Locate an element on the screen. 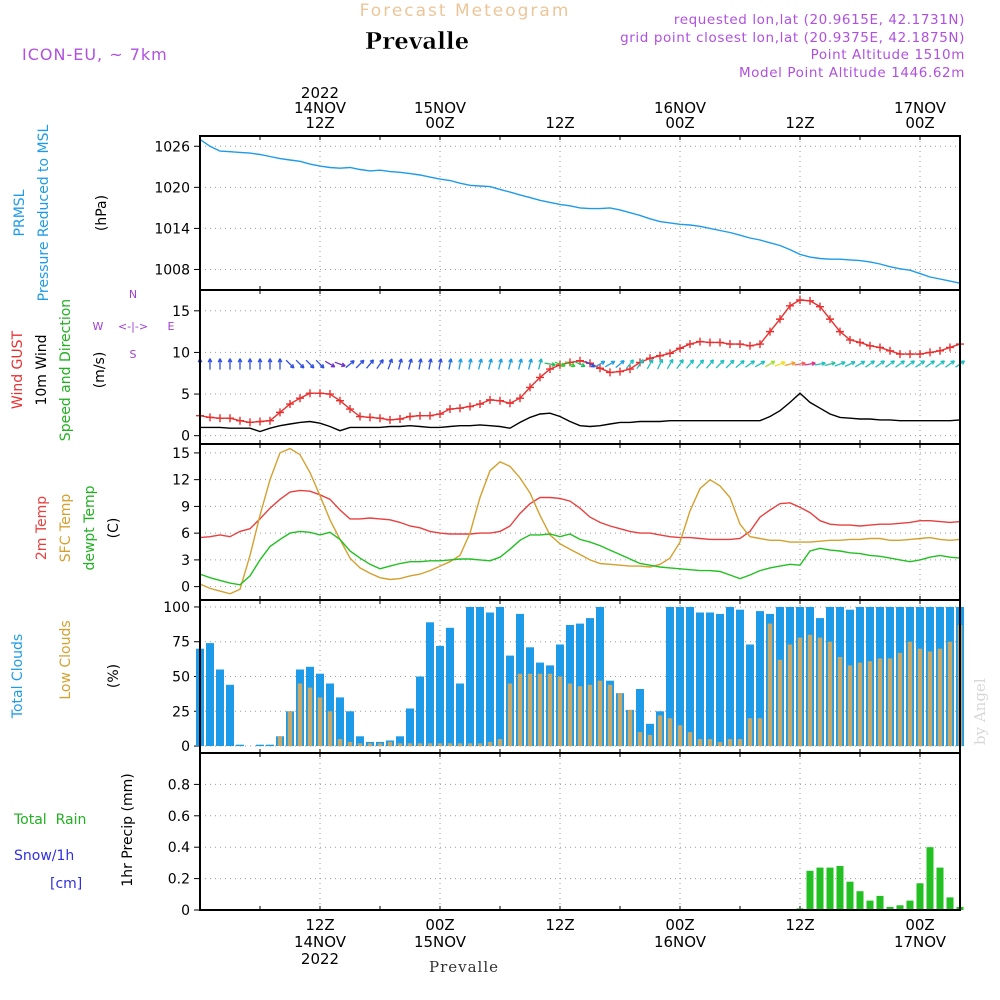 This screenshot has width=1000, height=1000. location-title: Prevalle is located at coordinates (417, 41).